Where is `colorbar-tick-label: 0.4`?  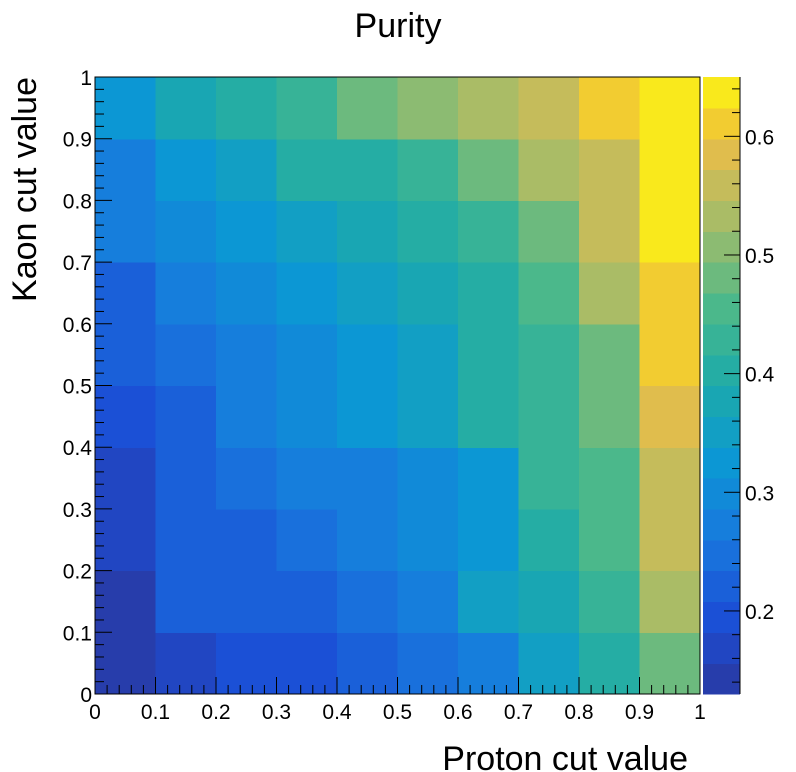 colorbar-tick-label: 0.4 is located at coordinates (760, 375).